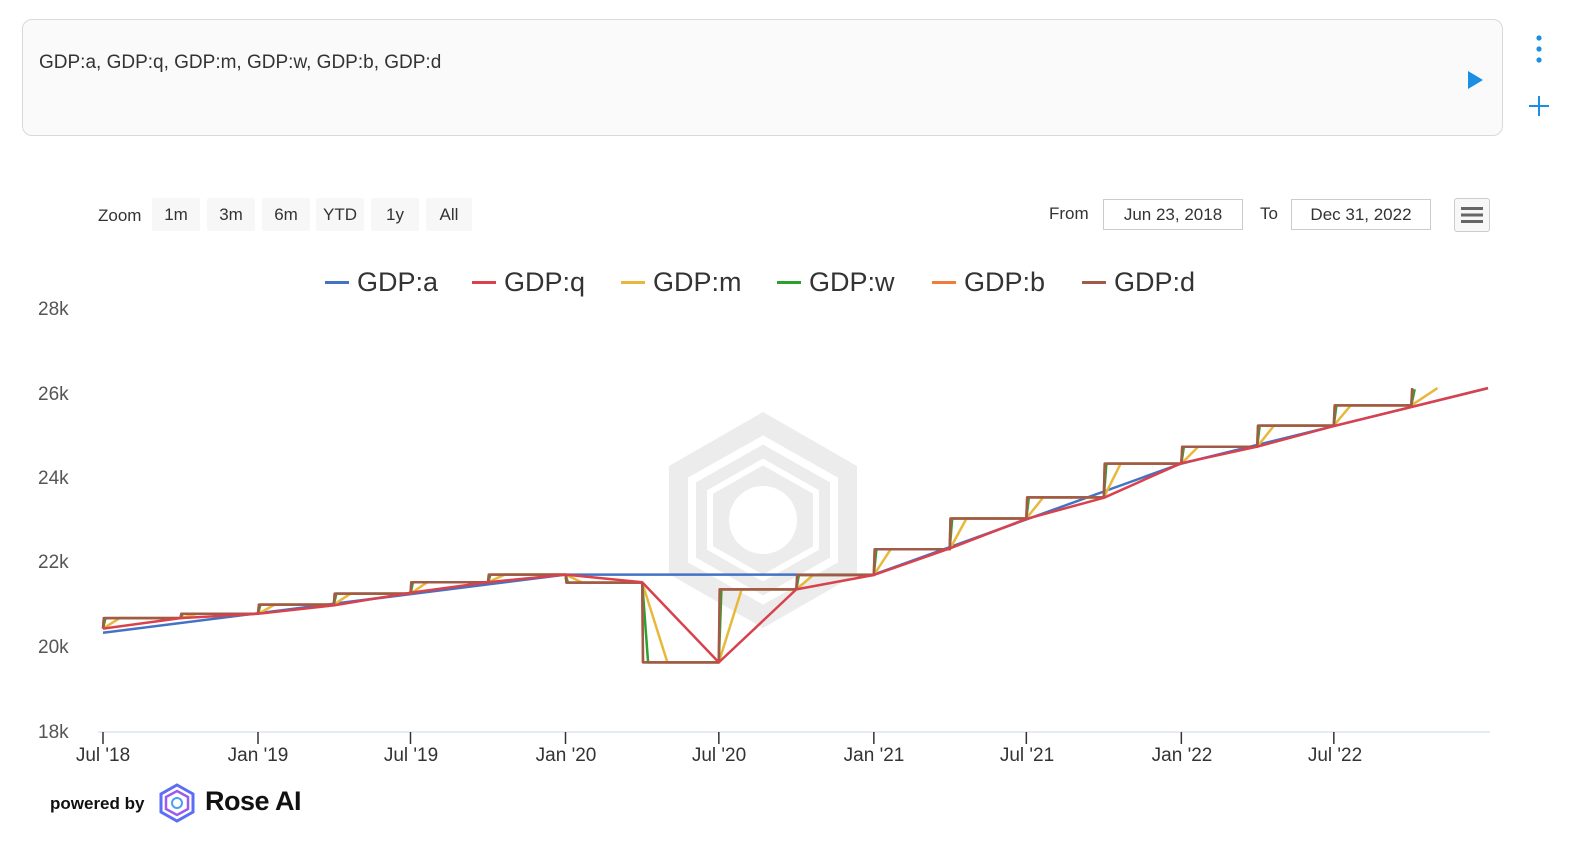 The height and width of the screenshot is (852, 1590). Describe the element at coordinates (97, 803) in the screenshot. I see `powered-by-label: powered by` at that location.